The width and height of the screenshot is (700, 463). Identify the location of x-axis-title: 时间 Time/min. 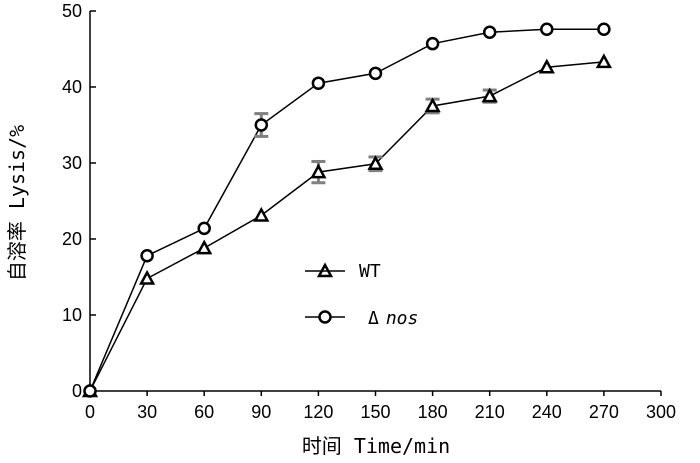
(376, 446).